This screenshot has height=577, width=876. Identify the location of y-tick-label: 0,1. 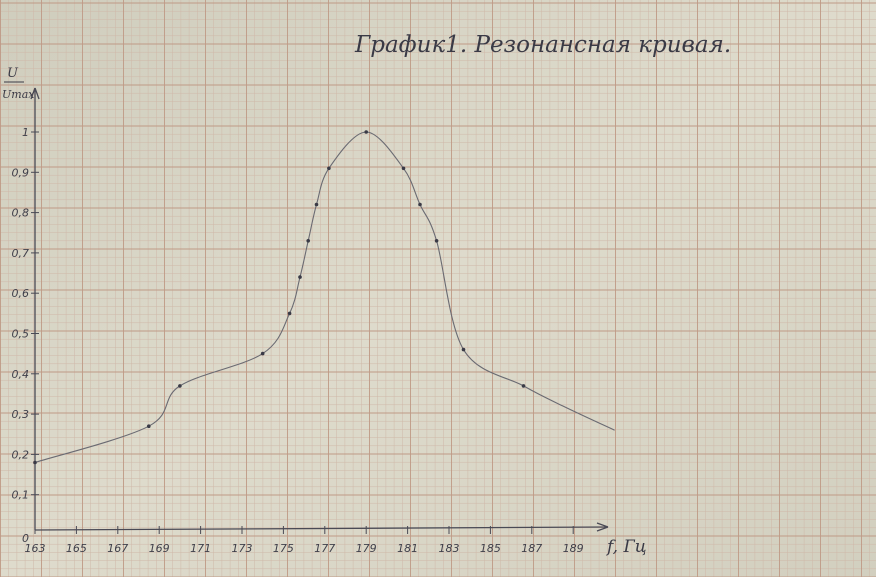
(21, 495).